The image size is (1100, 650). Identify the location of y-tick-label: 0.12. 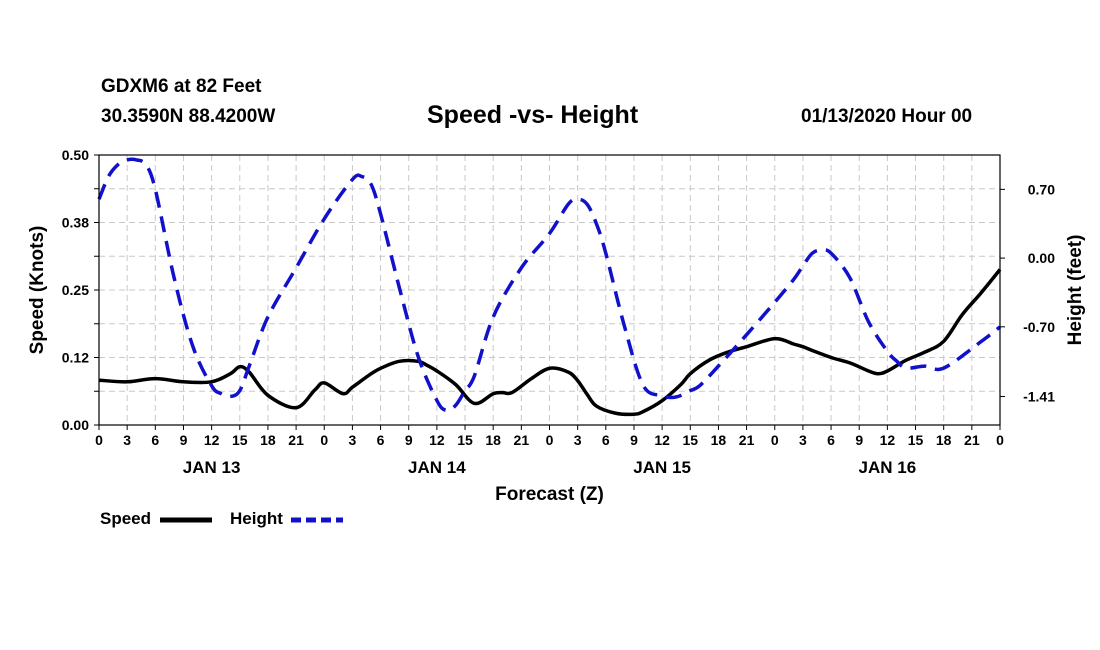
(75, 358).